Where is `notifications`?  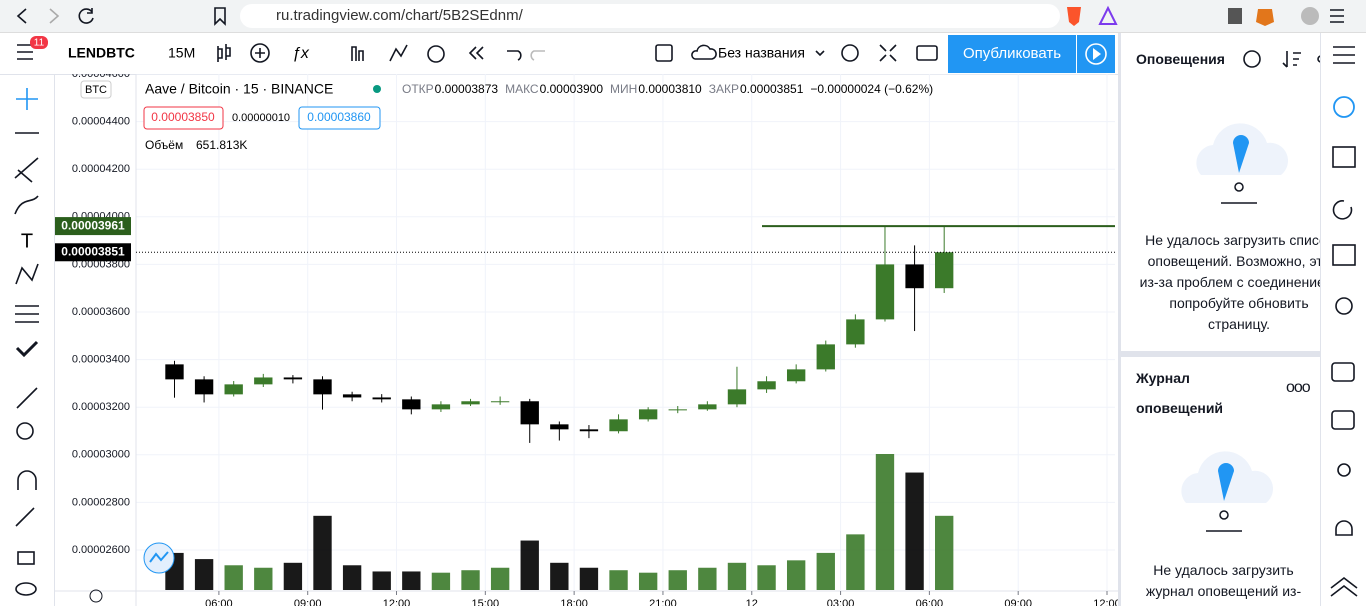 notifications is located at coordinates (1344, 528).